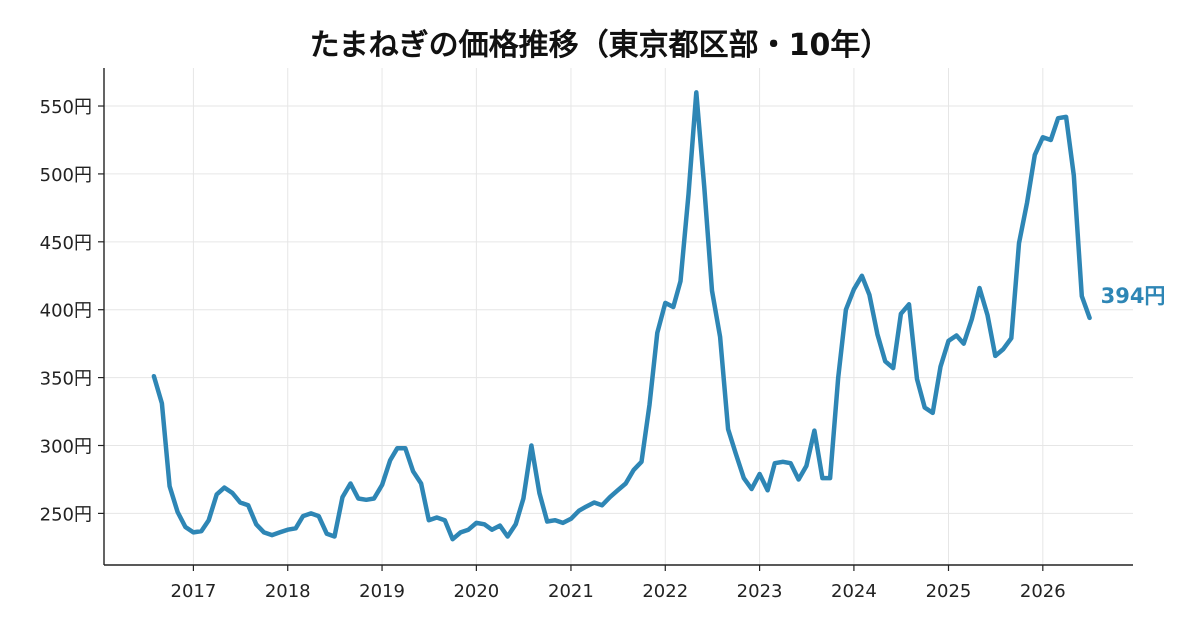  What do you see at coordinates (66, 175) in the screenshot?
I see `y-tick-label: 500円` at bounding box center [66, 175].